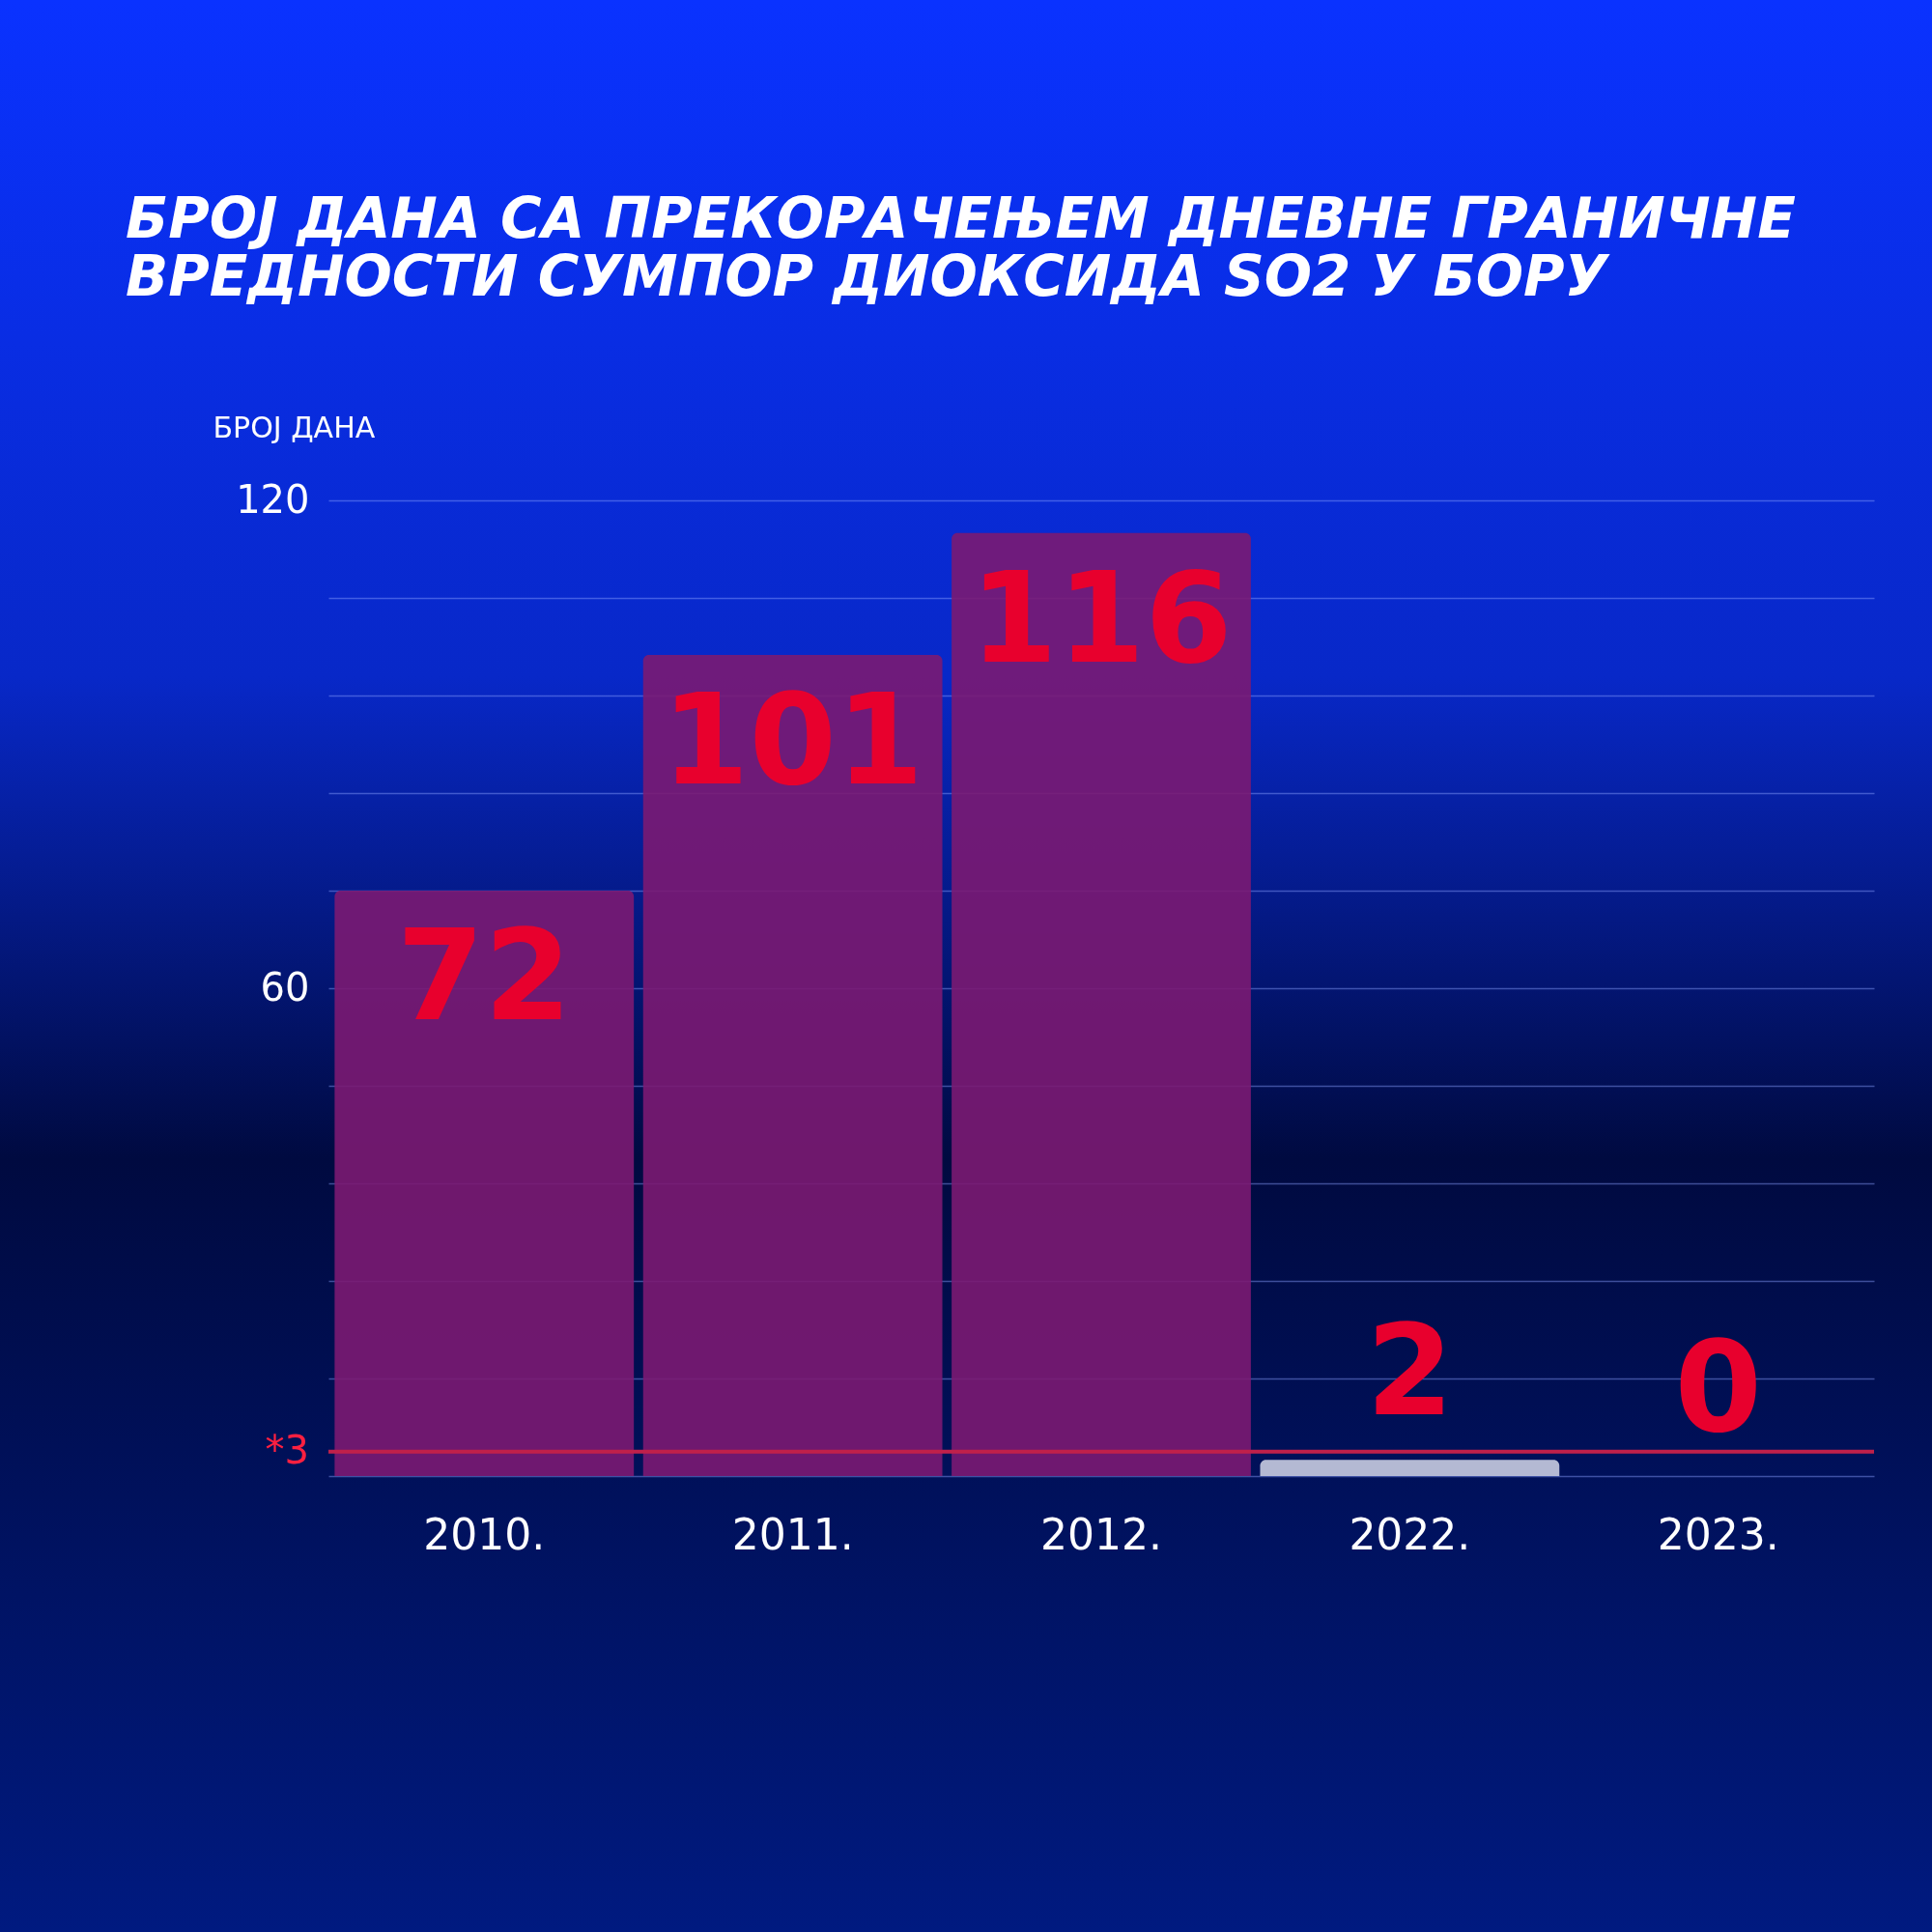 The width and height of the screenshot is (1932, 1932). Describe the element at coordinates (484, 1534) in the screenshot. I see `x-tick-label: 2010.` at that location.